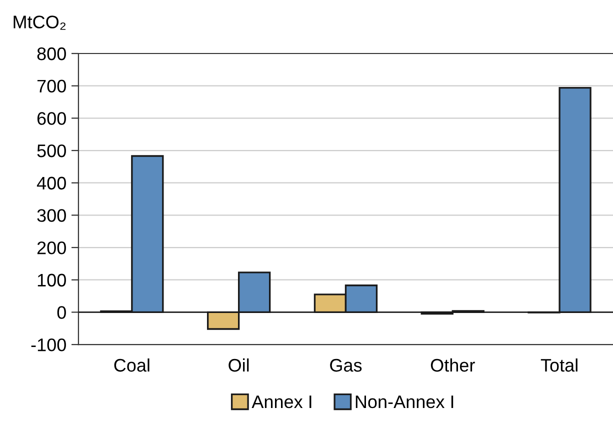 This screenshot has width=613, height=428. Describe the element at coordinates (452, 365) in the screenshot. I see `x-tick-label: Other` at that location.